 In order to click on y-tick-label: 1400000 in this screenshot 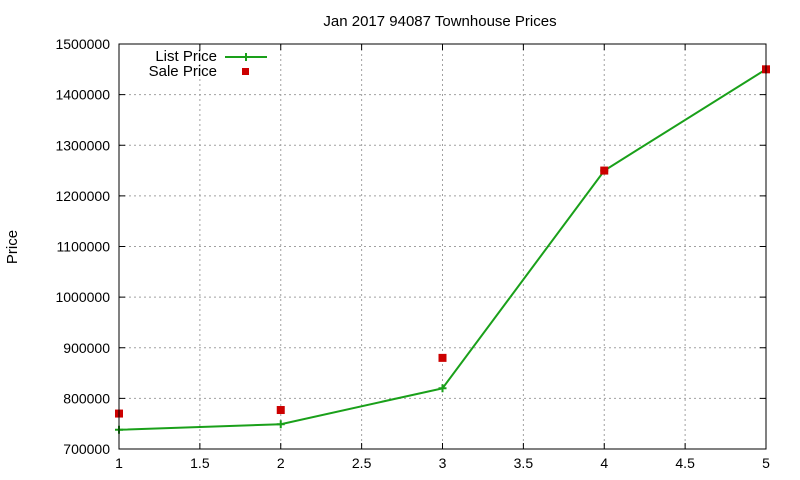, I will do `click(82, 95)`.